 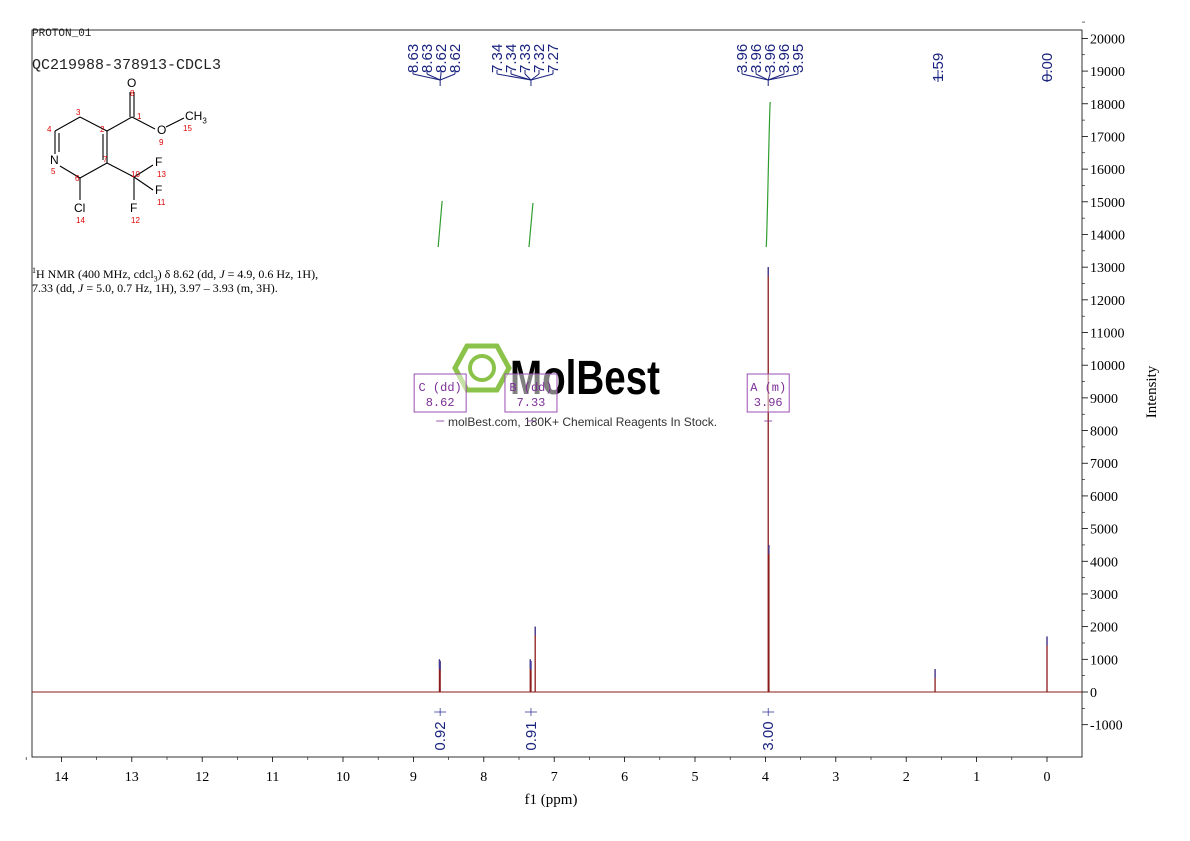 What do you see at coordinates (127, 65) in the screenshot?
I see `sample-label: QC219988-378913-CDCL3` at bounding box center [127, 65].